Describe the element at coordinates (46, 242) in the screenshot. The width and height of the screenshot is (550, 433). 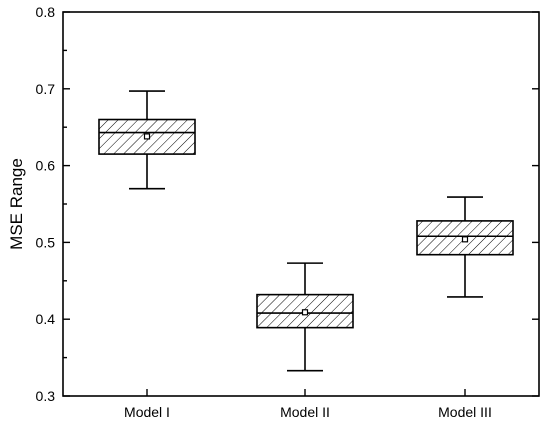
I see `y-tick-label: 0.5` at that location.